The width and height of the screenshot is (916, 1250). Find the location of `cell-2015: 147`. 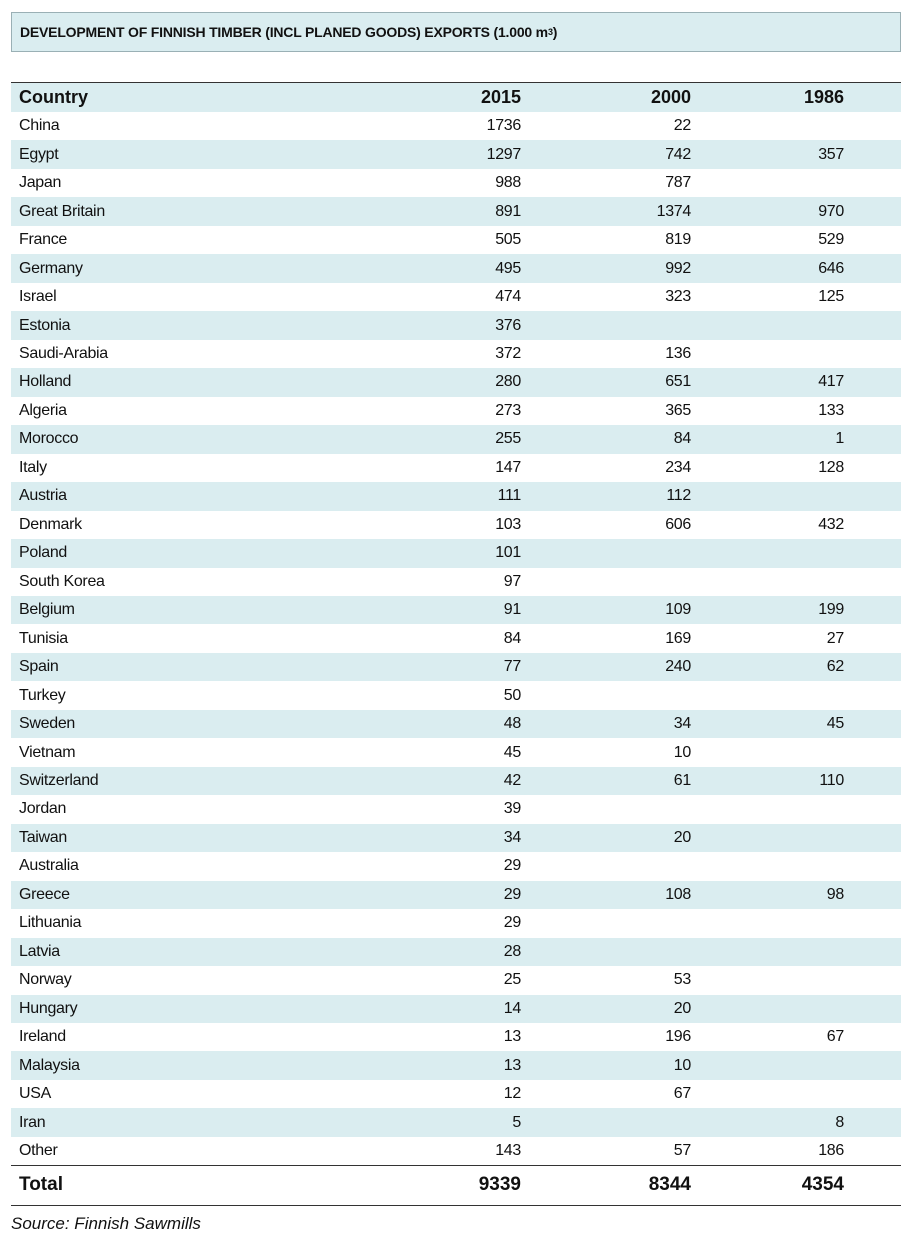

cell-2015: 147 is located at coordinates (508, 467).